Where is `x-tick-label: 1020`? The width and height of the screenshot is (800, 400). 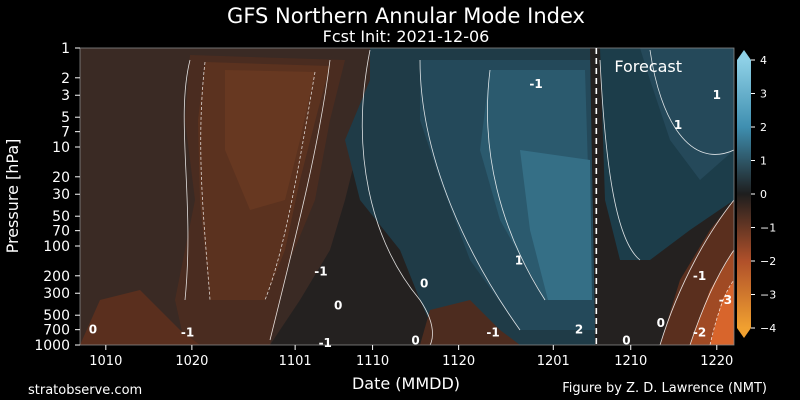 x-tick-label: 1020 is located at coordinates (191, 361).